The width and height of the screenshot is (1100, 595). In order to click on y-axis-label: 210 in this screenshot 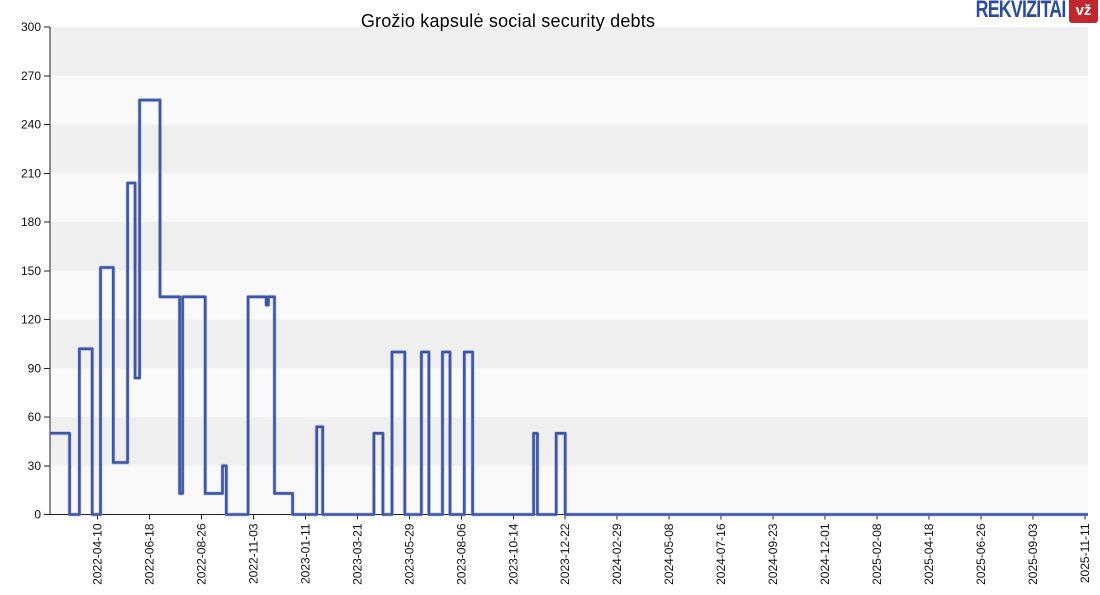, I will do `click(31, 173)`.